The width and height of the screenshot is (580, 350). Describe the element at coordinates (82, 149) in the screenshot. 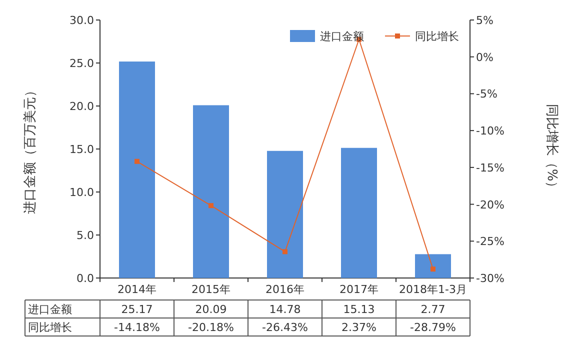

I see `y-tick-label: 15.0` at that location.